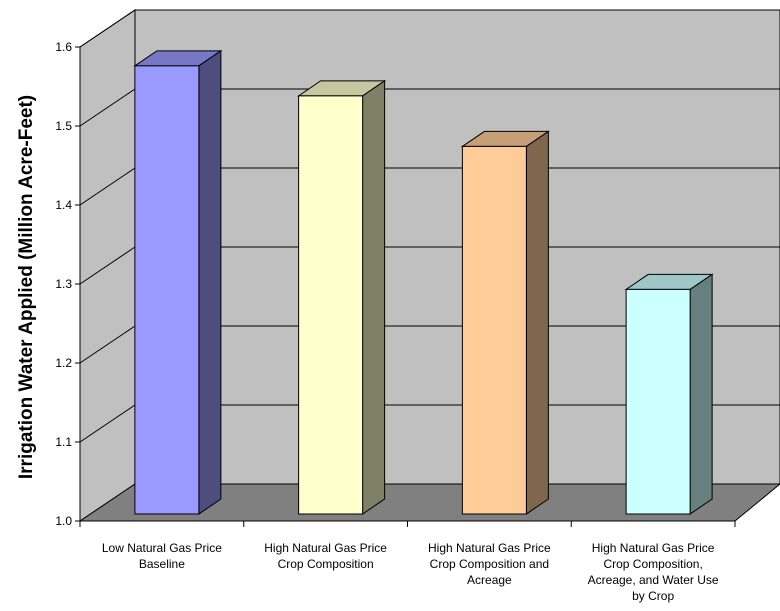  I want to click on category-label-line: by Crop, so click(653, 596).